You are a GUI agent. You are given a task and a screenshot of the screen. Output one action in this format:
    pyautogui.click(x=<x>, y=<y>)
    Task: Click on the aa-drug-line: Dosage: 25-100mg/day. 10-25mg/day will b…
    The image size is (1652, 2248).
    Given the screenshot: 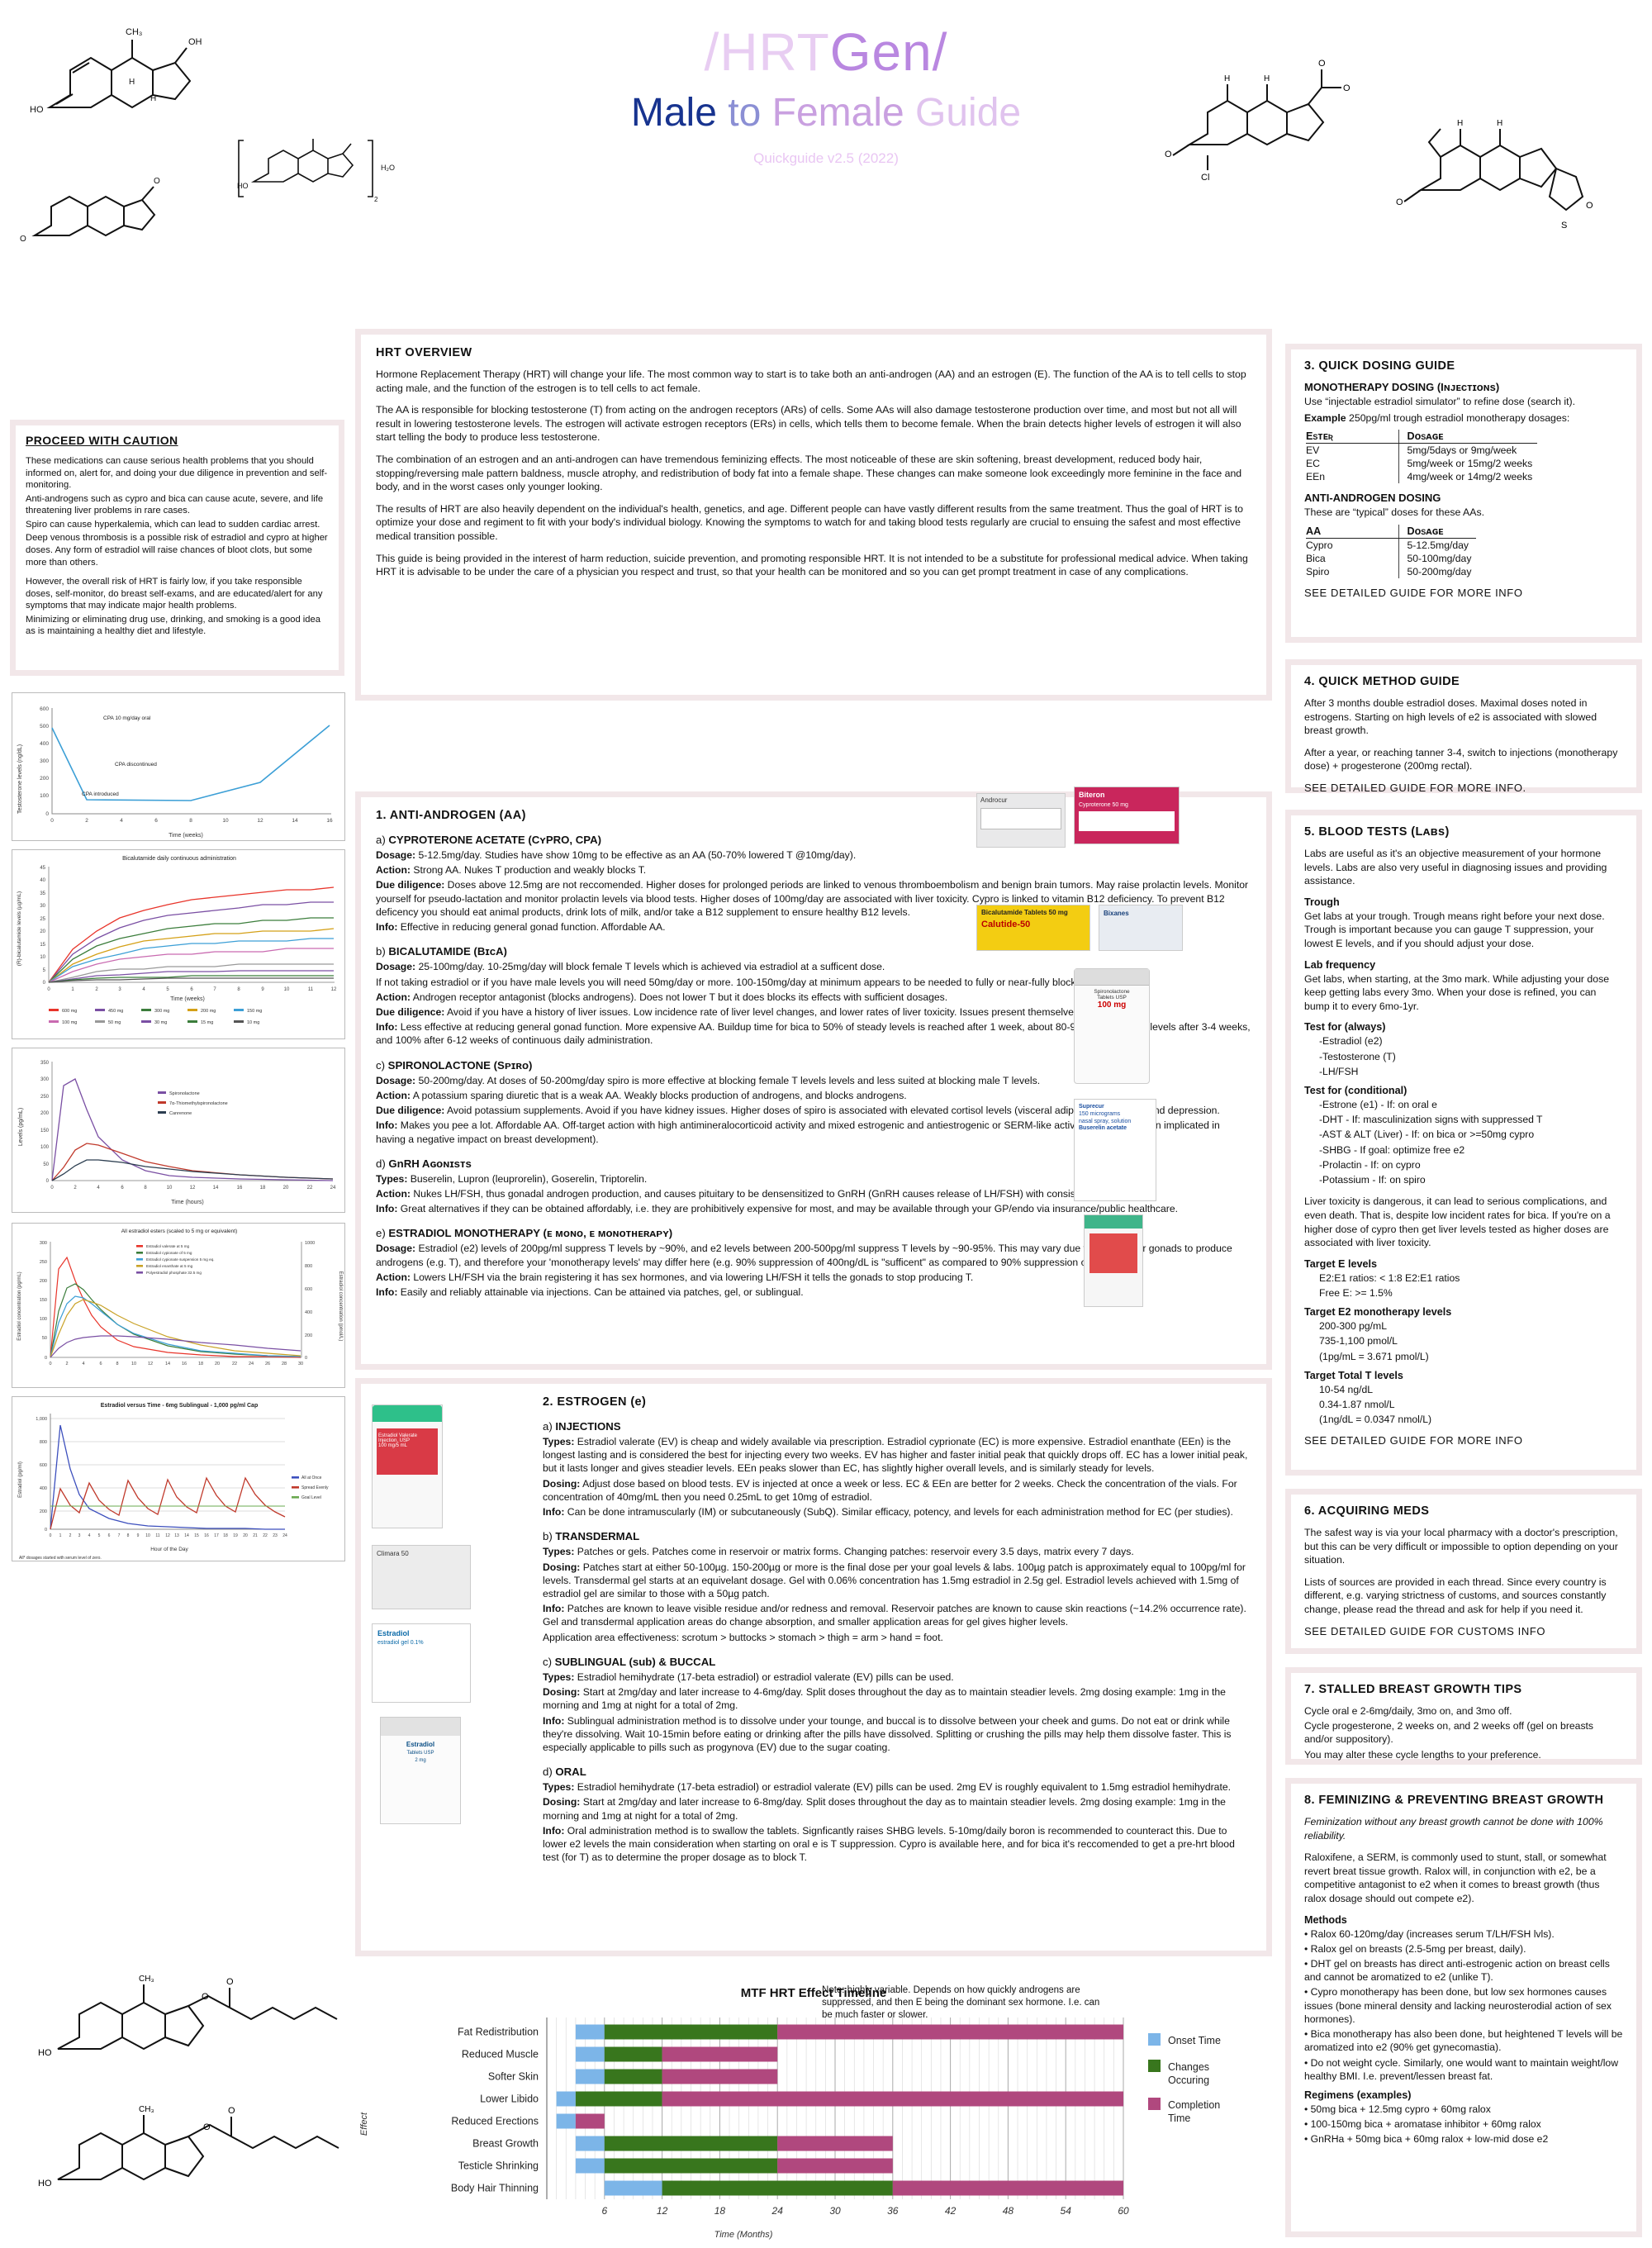 What is the action you would take?
    pyautogui.click(x=630, y=967)
    